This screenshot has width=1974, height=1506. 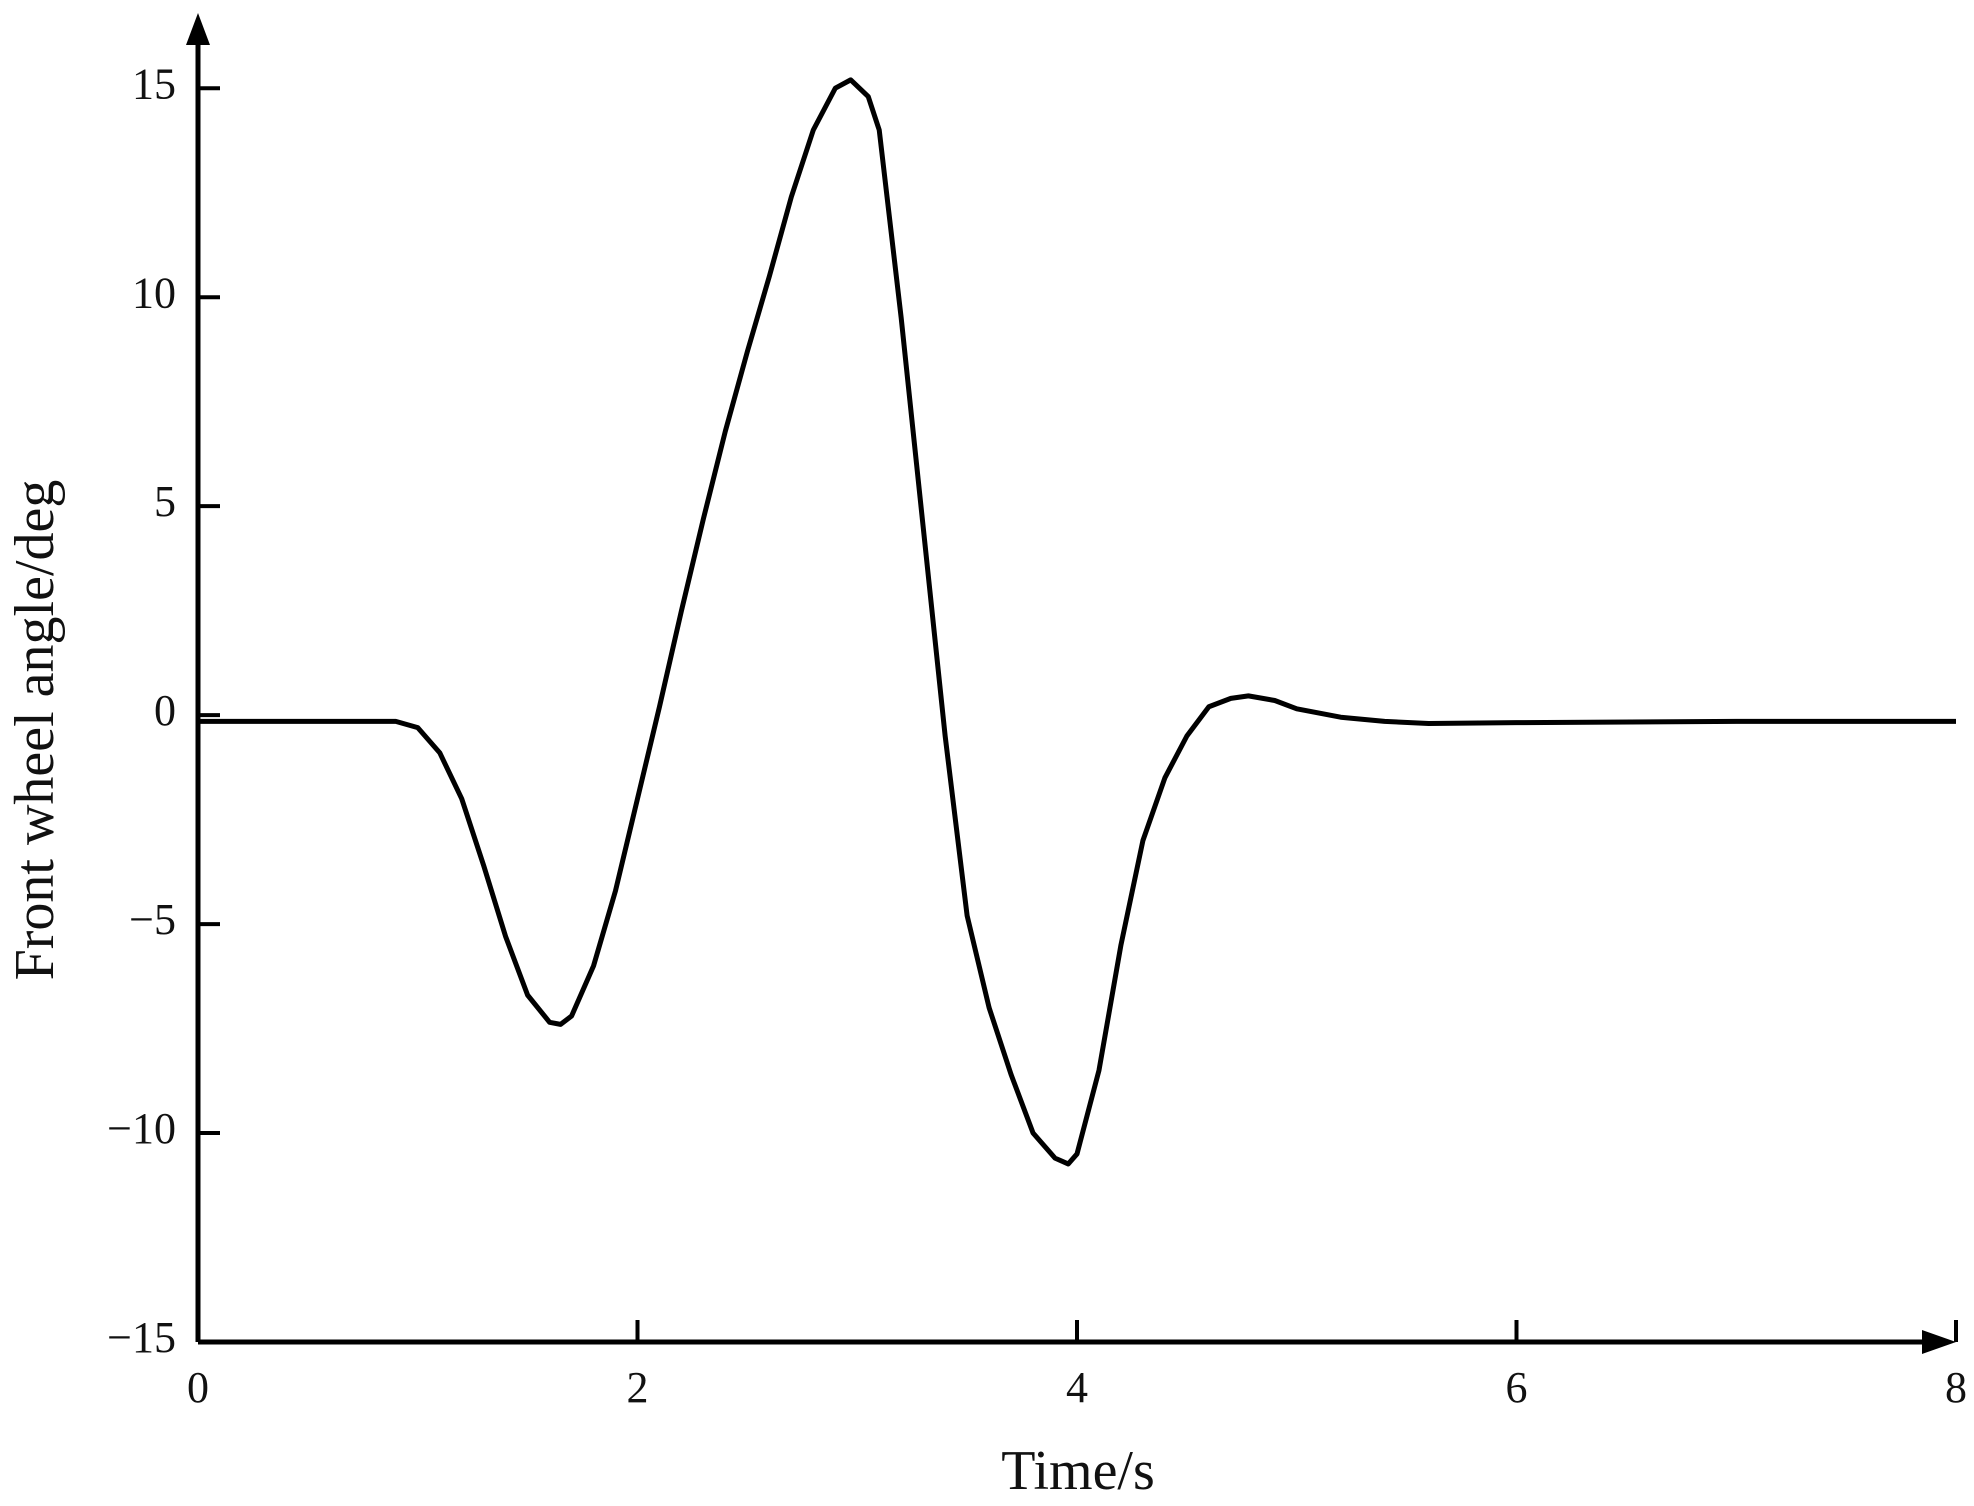 What do you see at coordinates (165, 710) in the screenshot?
I see `y-tick-label: 0` at bounding box center [165, 710].